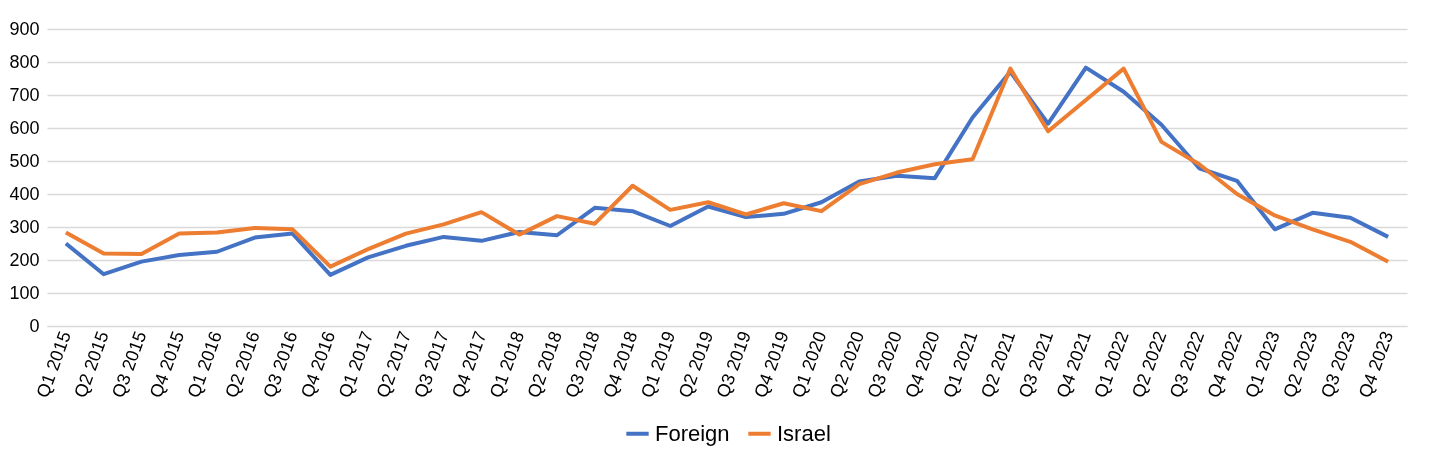 Image resolution: width=1437 pixels, height=475 pixels. I want to click on y-tick-label: 400, so click(24, 193).